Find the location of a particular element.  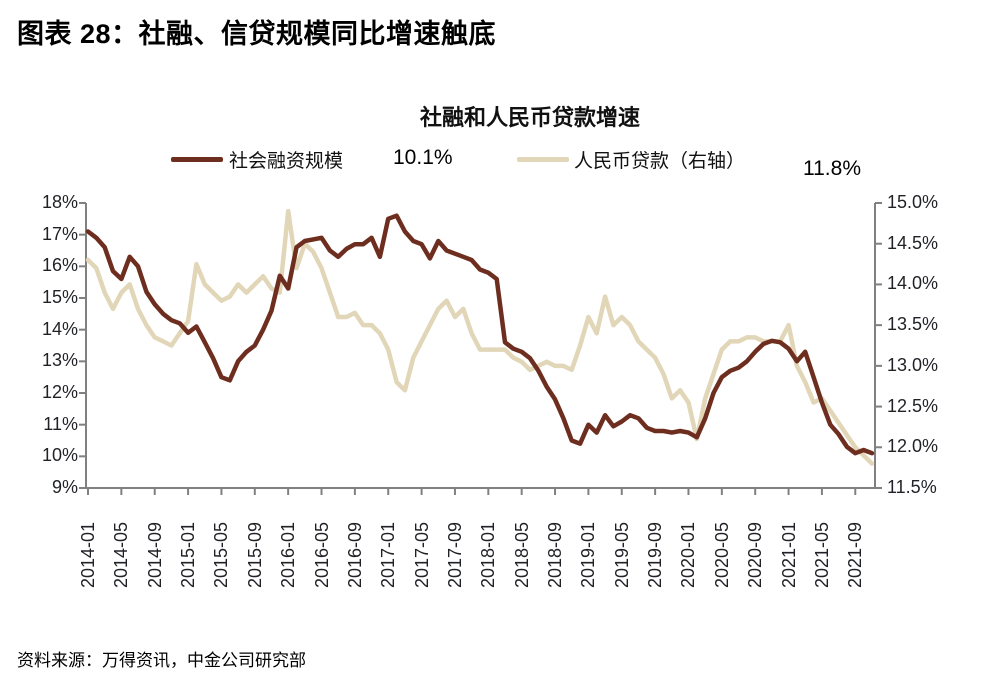

legend-label-loans: 人民币贷款（右轴） is located at coordinates (660, 161).